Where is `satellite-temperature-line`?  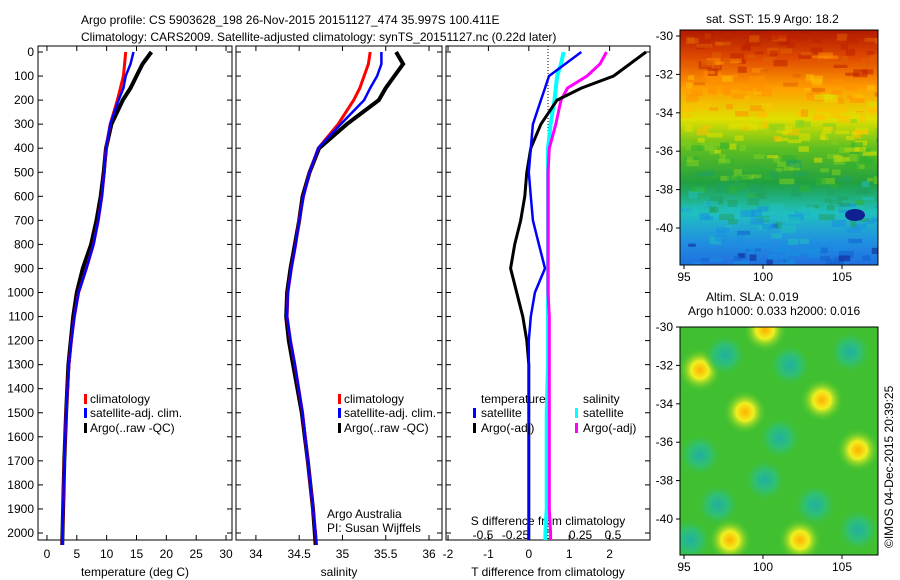
satellite-temperature-line is located at coordinates (97, 298).